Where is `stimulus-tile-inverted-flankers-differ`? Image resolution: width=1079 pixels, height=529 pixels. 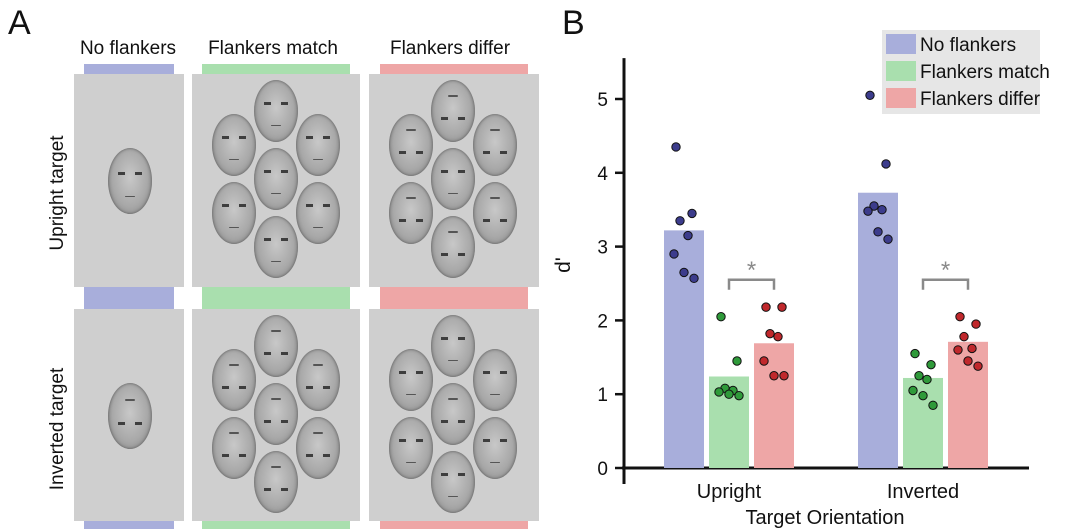 stimulus-tile-inverted-flankers-differ is located at coordinates (454, 415).